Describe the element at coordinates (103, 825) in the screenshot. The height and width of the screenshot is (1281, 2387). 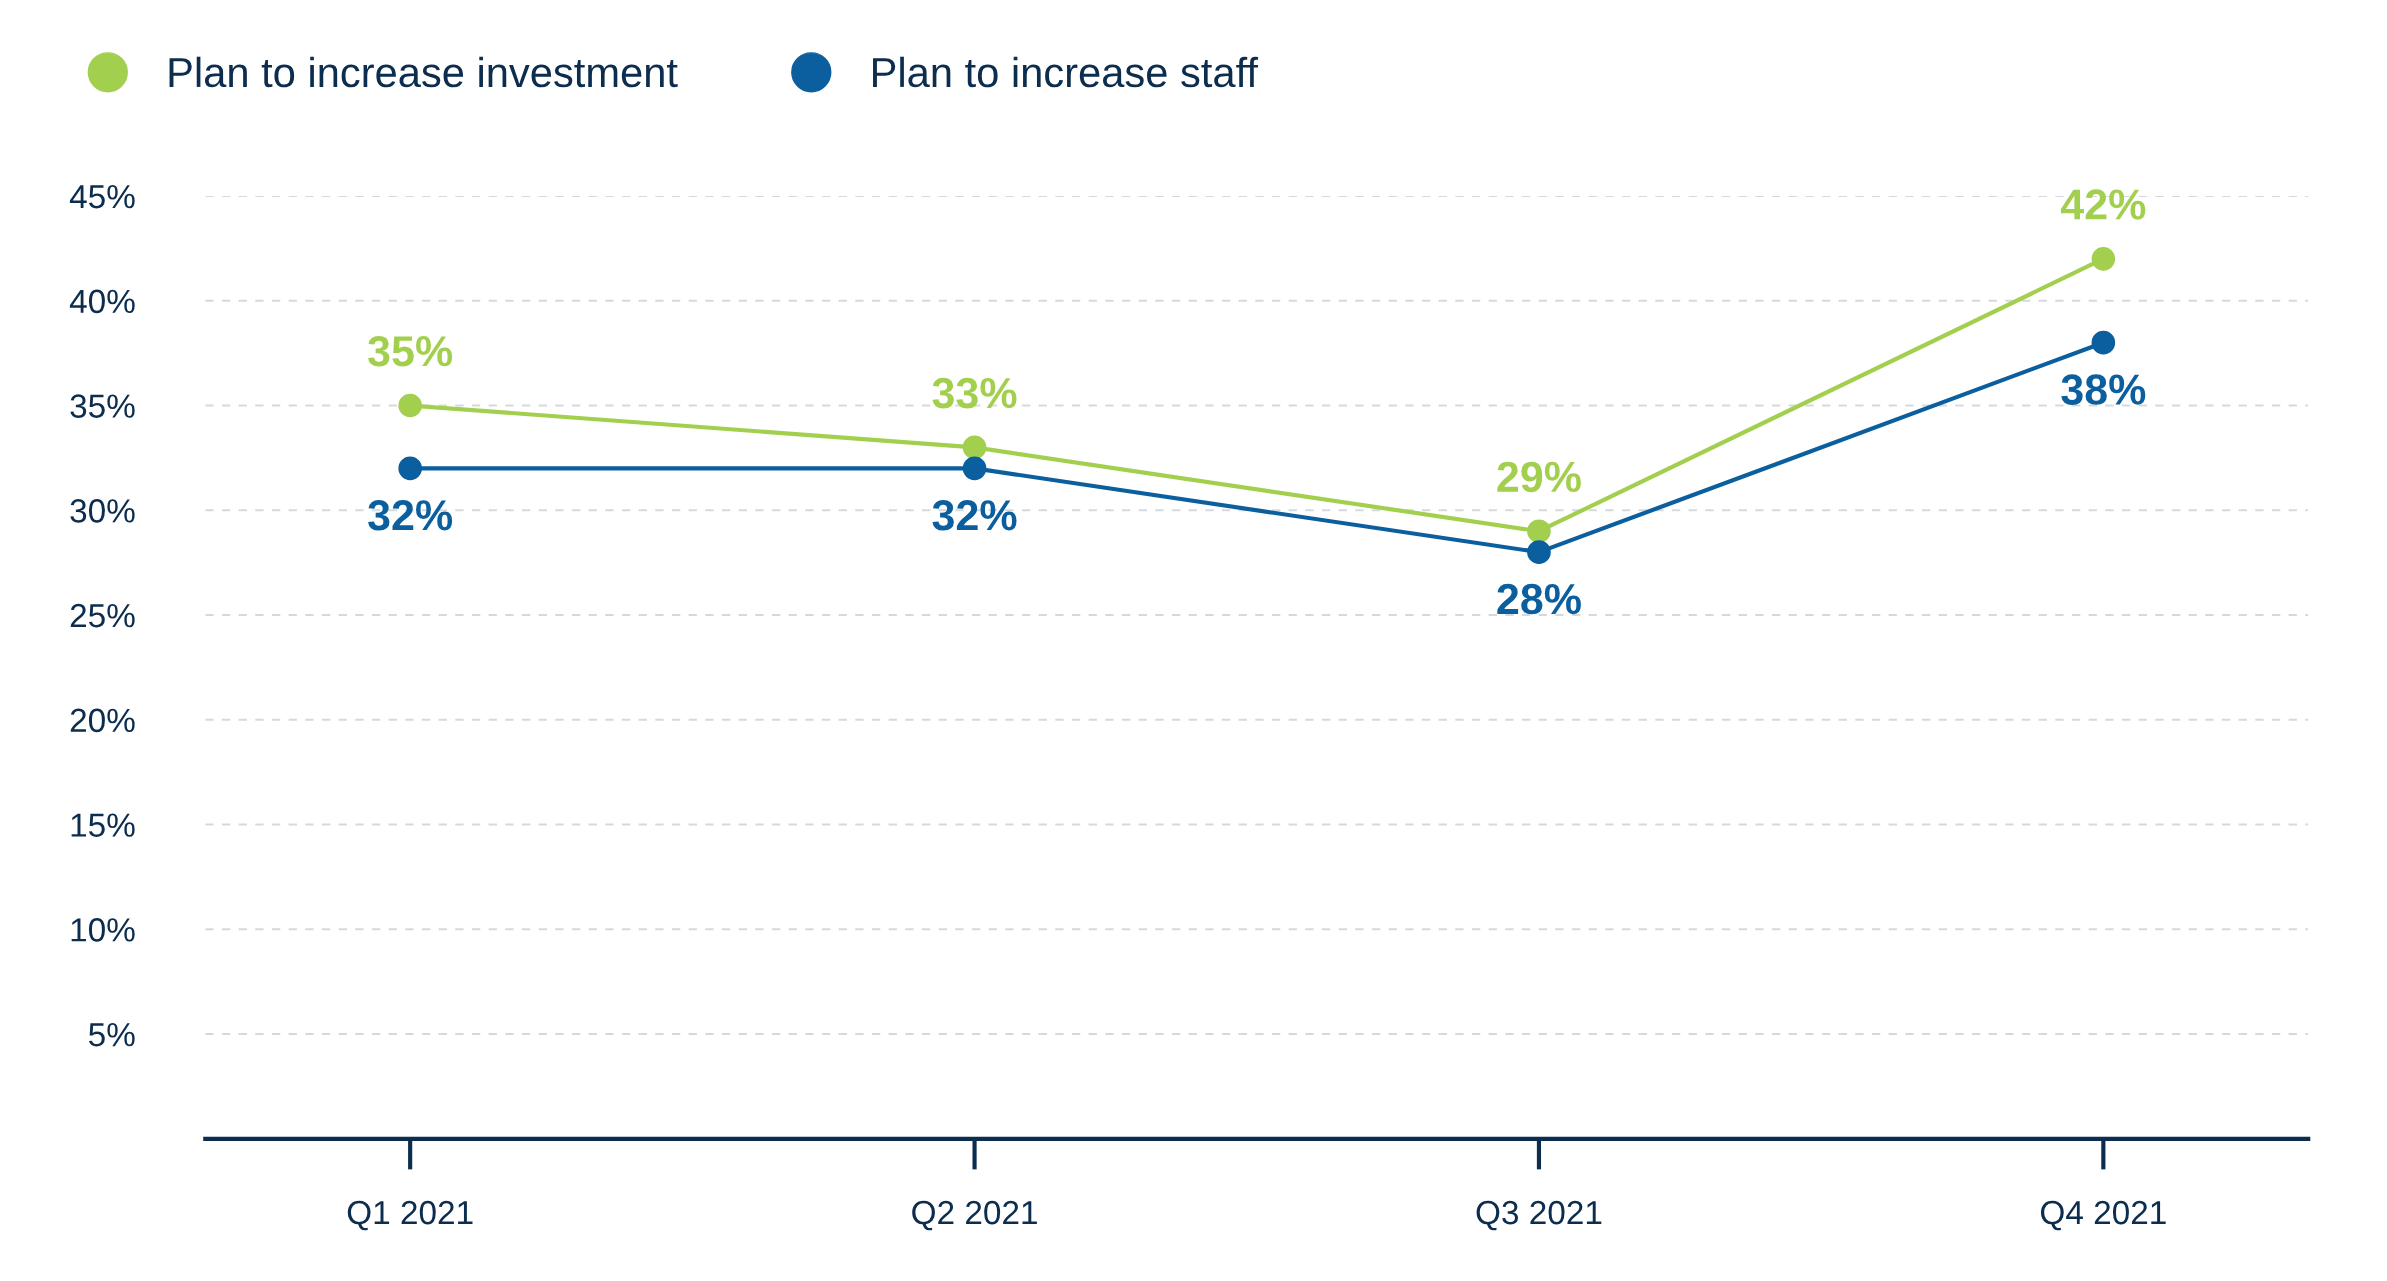
I see `y-tick-label: 15%` at that location.